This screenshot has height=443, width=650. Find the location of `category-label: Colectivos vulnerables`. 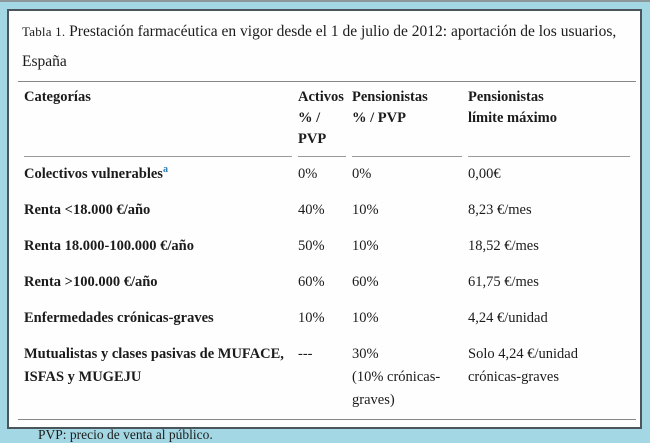

category-label: Colectivos vulnerables is located at coordinates (93, 174).